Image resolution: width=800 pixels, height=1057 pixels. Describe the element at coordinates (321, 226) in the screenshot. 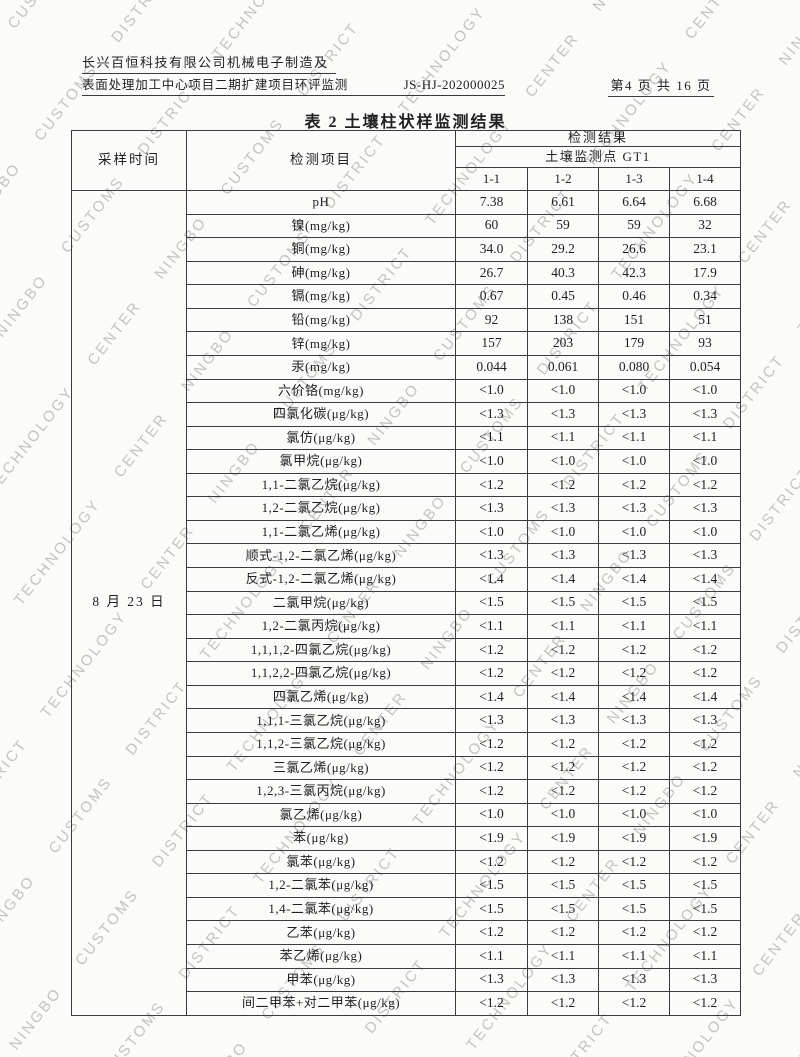

I see `item-cell: 镍(mg/kg)` at that location.